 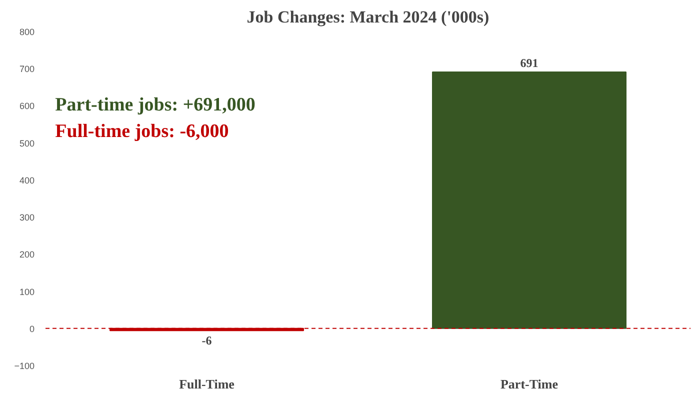 What do you see at coordinates (27, 291) in the screenshot?
I see `y-tick-label: 100` at bounding box center [27, 291].